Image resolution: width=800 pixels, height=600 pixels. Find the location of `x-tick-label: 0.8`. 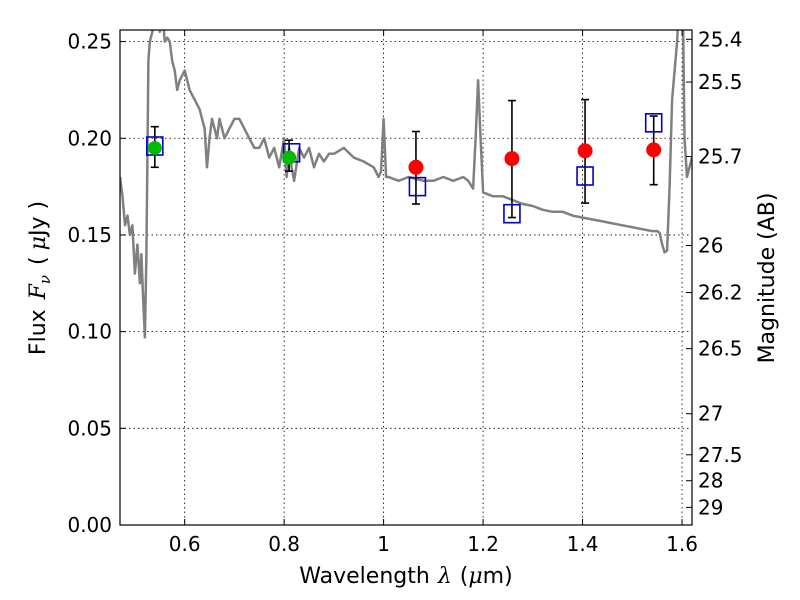

x-tick-label: 0.8 is located at coordinates (284, 544).